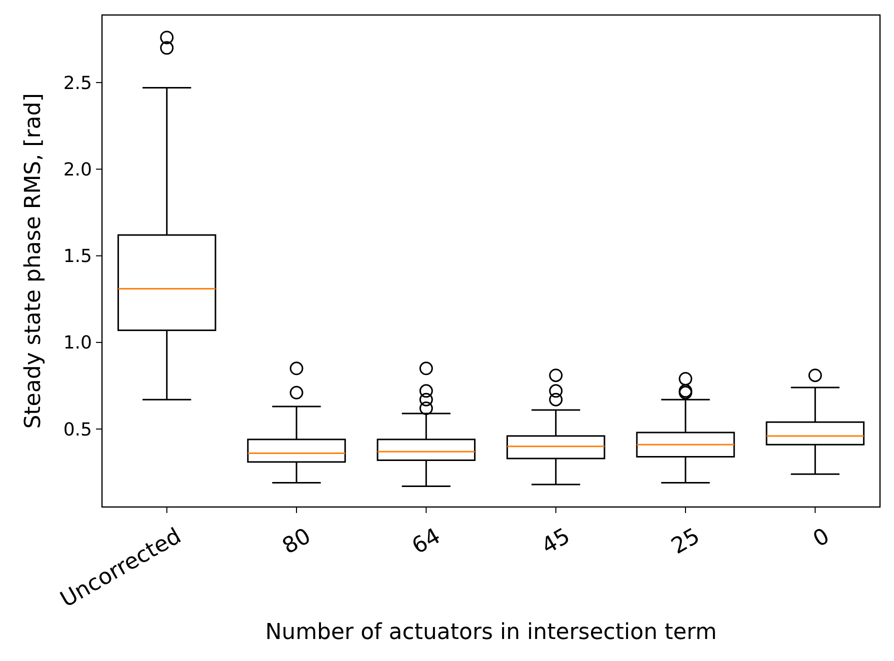  Describe the element at coordinates (77, 169) in the screenshot. I see `y-tick-label: 2.0` at that location.